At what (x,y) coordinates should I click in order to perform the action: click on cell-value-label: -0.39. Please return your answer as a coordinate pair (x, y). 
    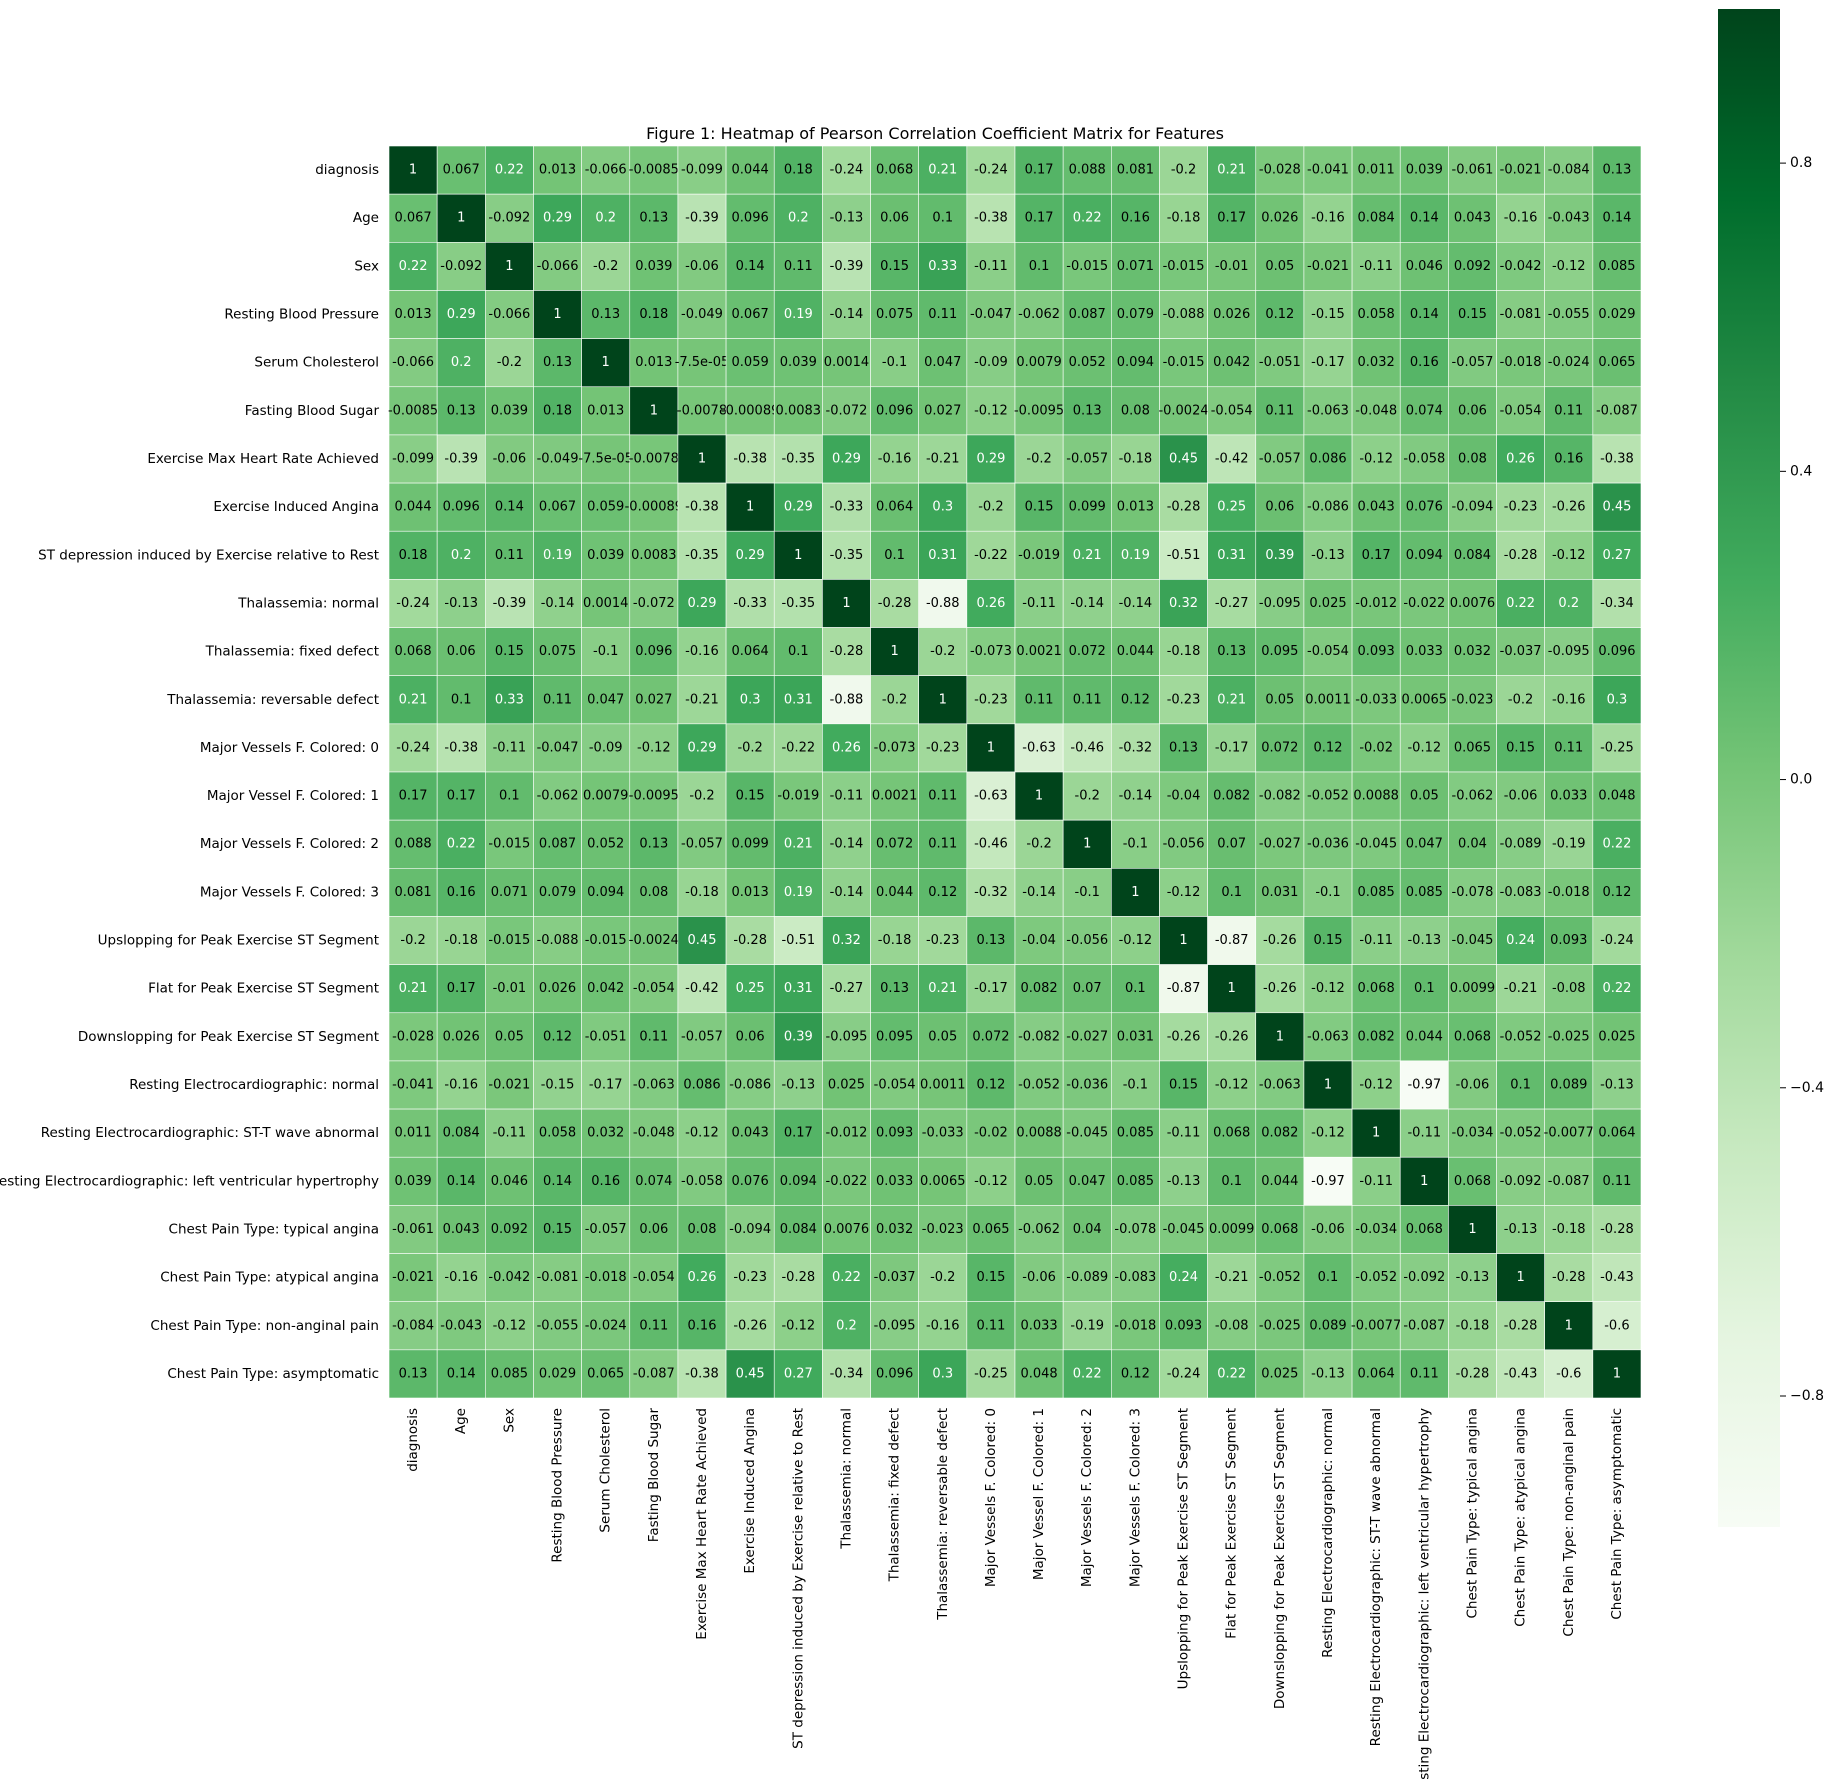
    Looking at the image, I should click on (847, 266).